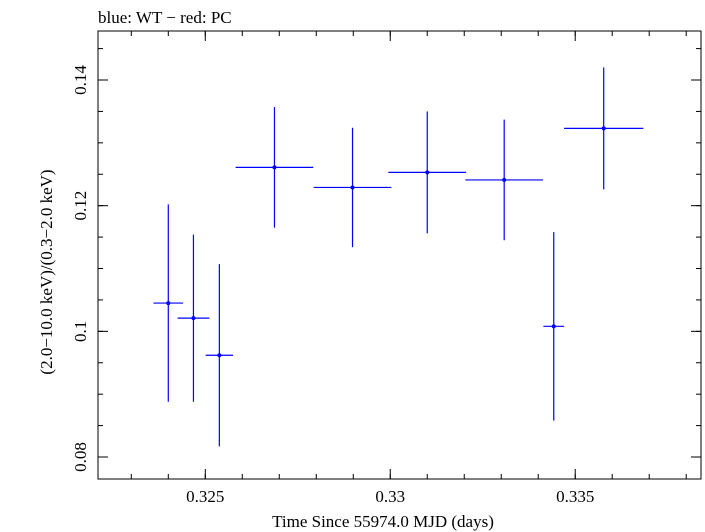 The image size is (705, 532). What do you see at coordinates (383, 521) in the screenshot?
I see `x-axis-label: Time Since 55974.0 MJD (days)` at bounding box center [383, 521].